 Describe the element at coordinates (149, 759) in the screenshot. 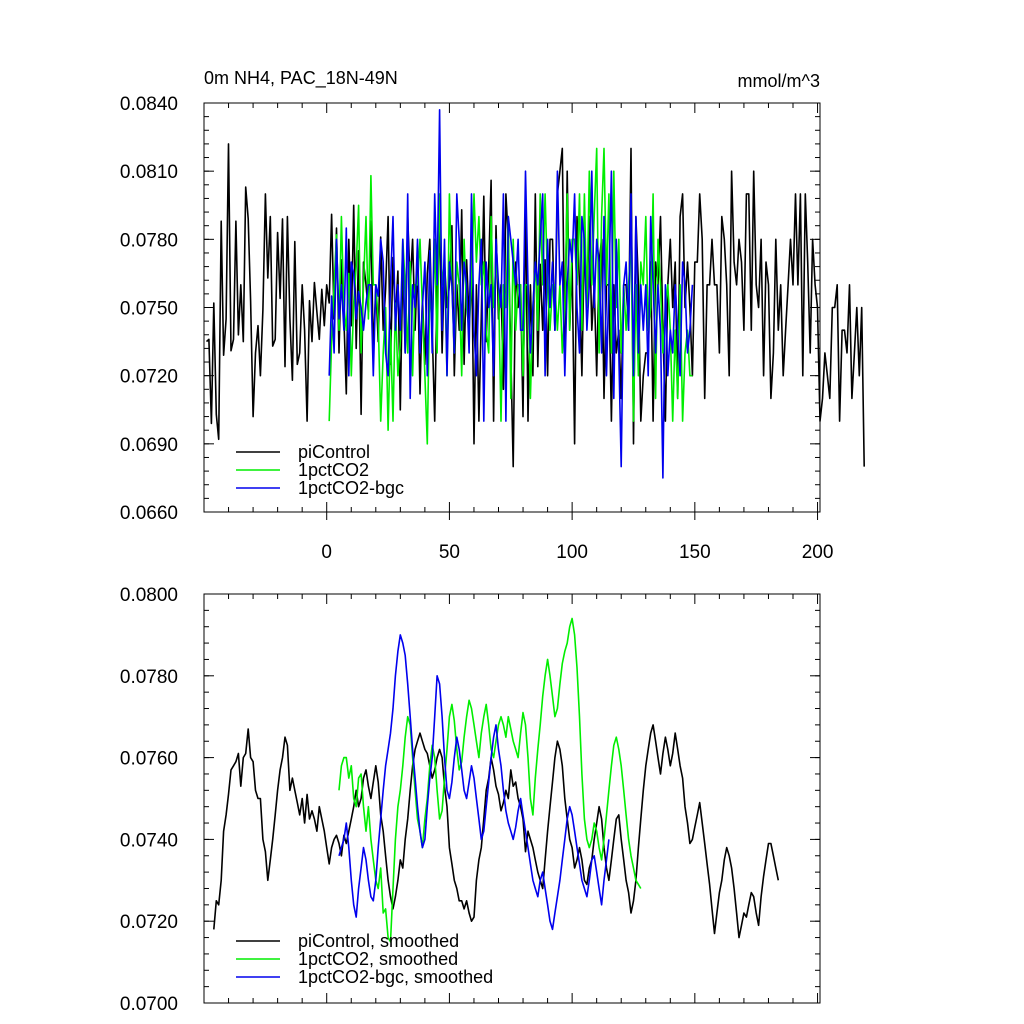

I see `y-tick-label: 0.0760` at that location.